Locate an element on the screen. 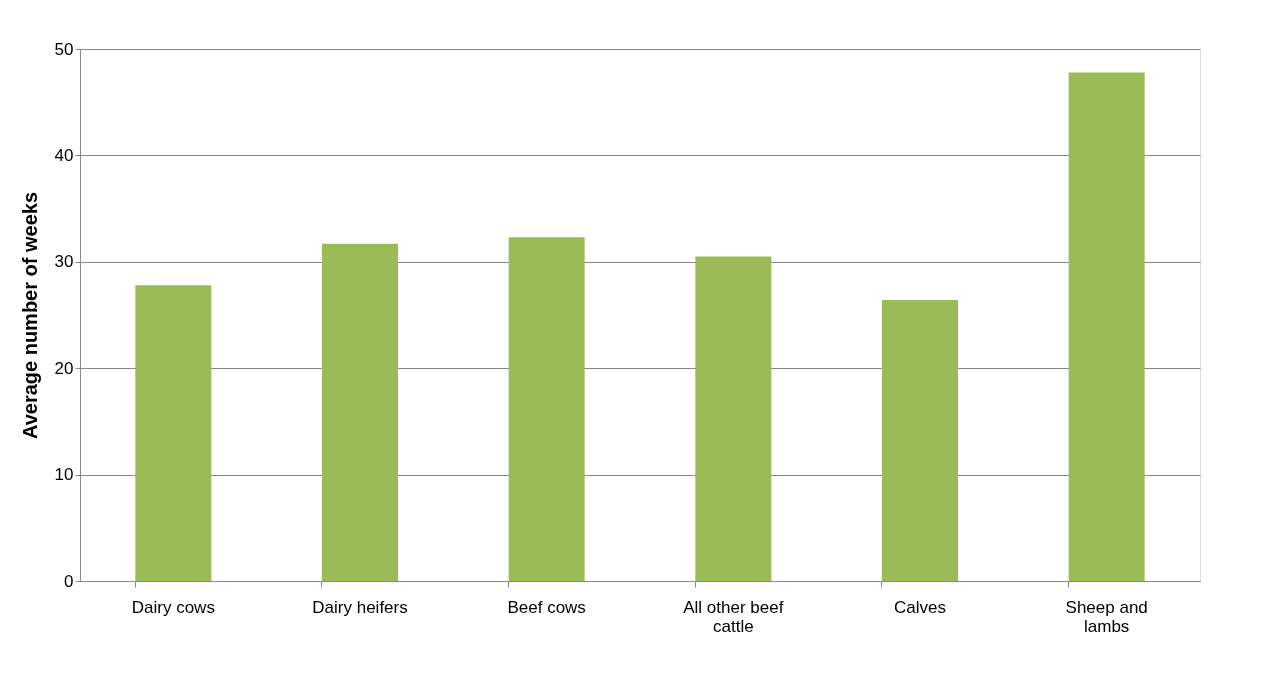 This screenshot has width=1277, height=688. y-tick-label: 20 is located at coordinates (64, 368).